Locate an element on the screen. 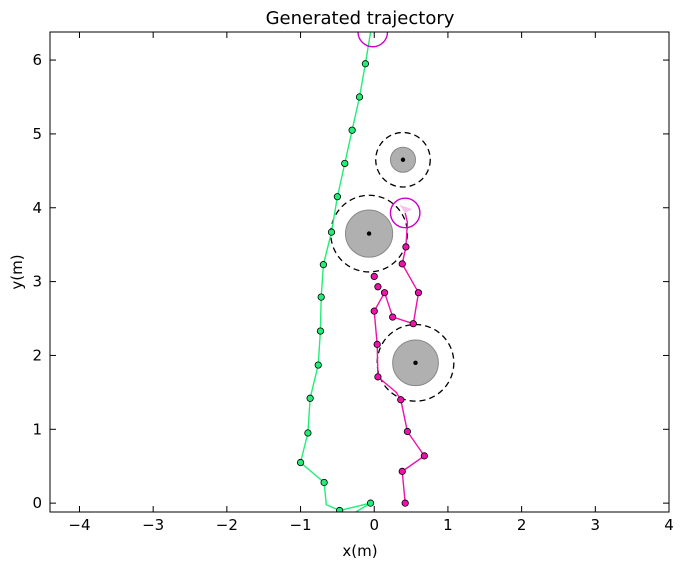 Image resolution: width=681 pixels, height=570 pixels. y-tick-label: 5 is located at coordinates (37, 134).